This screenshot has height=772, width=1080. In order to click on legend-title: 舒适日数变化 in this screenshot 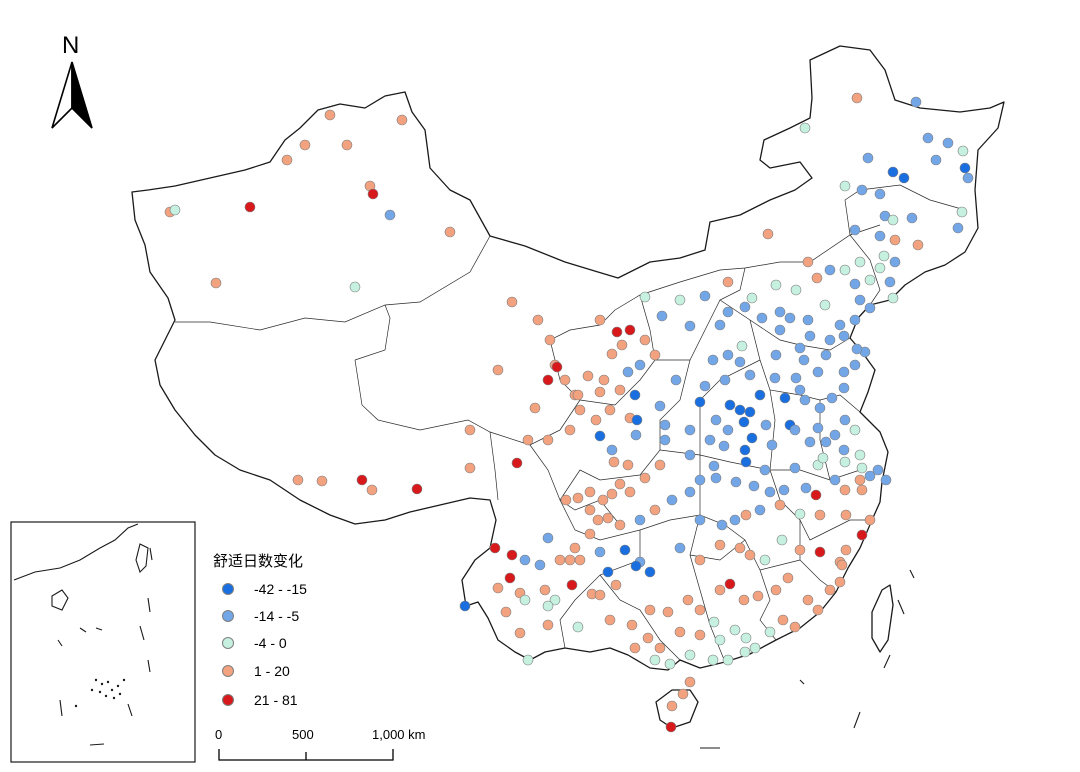, I will do `click(258, 561)`.